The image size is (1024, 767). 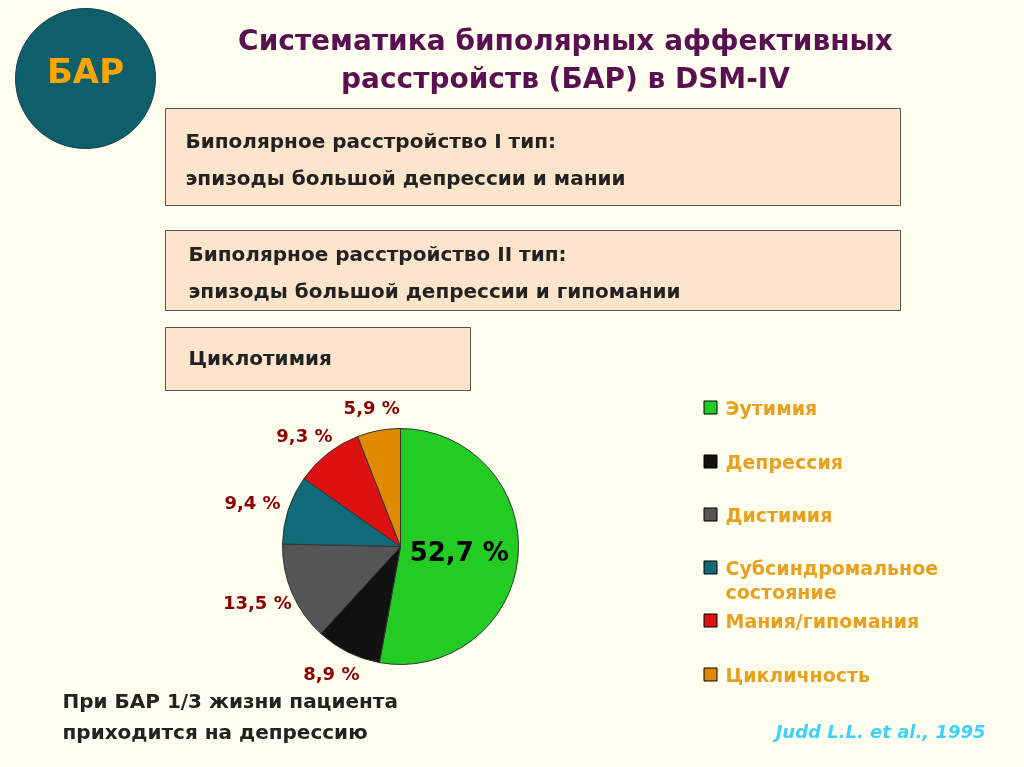 What do you see at coordinates (832, 579) in the screenshot?
I see `legend-label: Субсиндромальное состояние` at bounding box center [832, 579].